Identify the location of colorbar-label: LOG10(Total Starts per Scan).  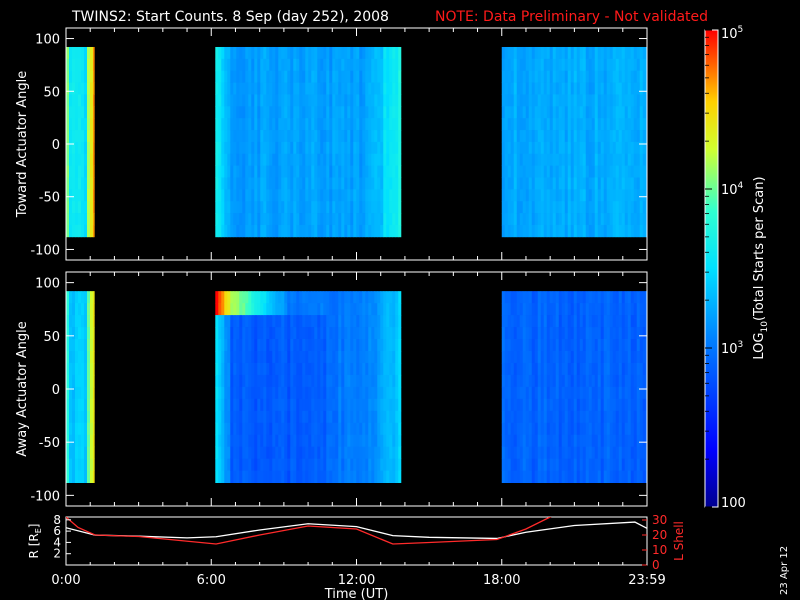
(761, 267).